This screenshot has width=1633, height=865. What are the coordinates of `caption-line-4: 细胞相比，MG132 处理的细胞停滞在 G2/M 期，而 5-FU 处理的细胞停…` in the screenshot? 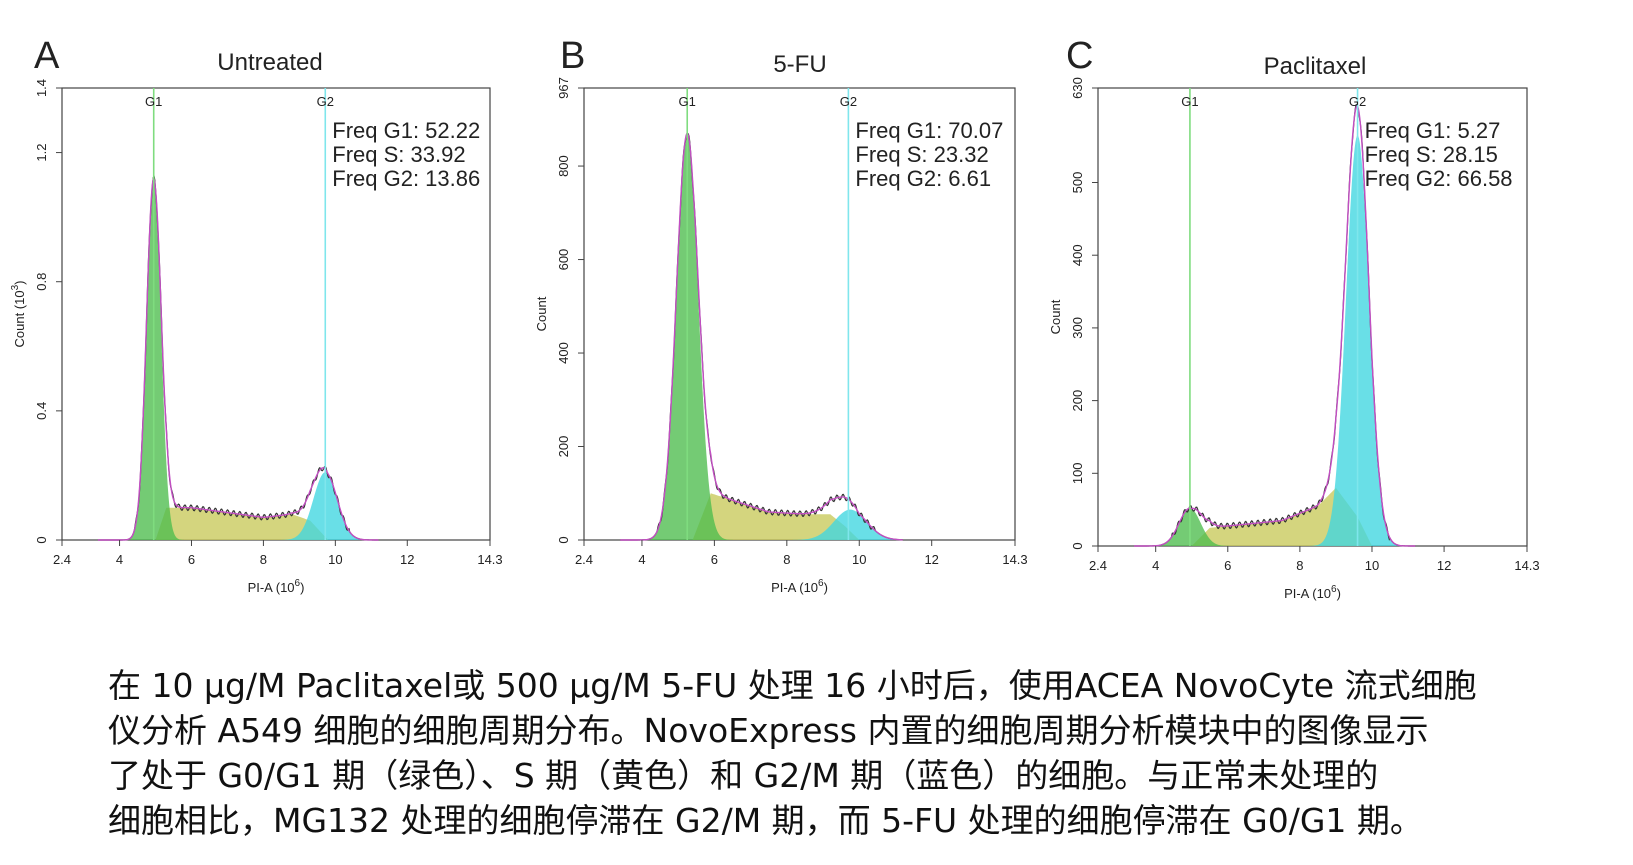 It's located at (765, 820).